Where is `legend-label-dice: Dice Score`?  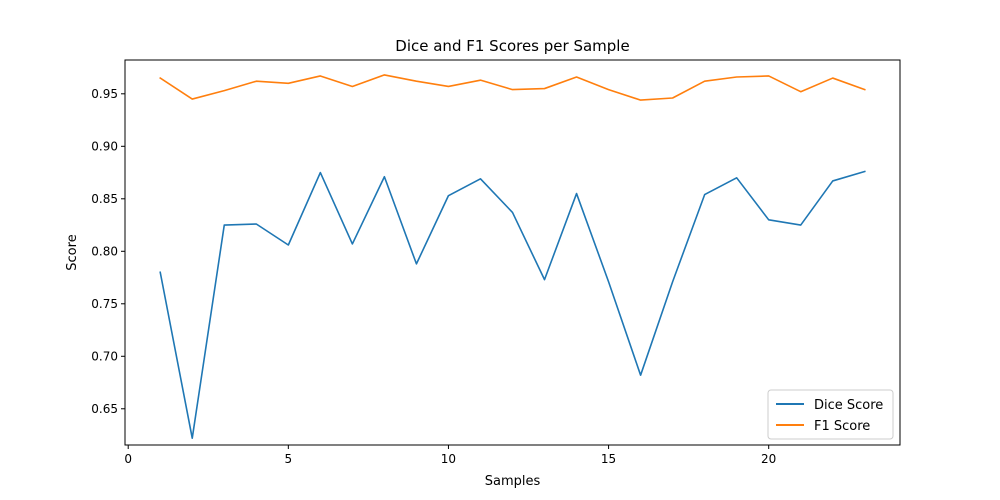 legend-label-dice: Dice Score is located at coordinates (848, 405).